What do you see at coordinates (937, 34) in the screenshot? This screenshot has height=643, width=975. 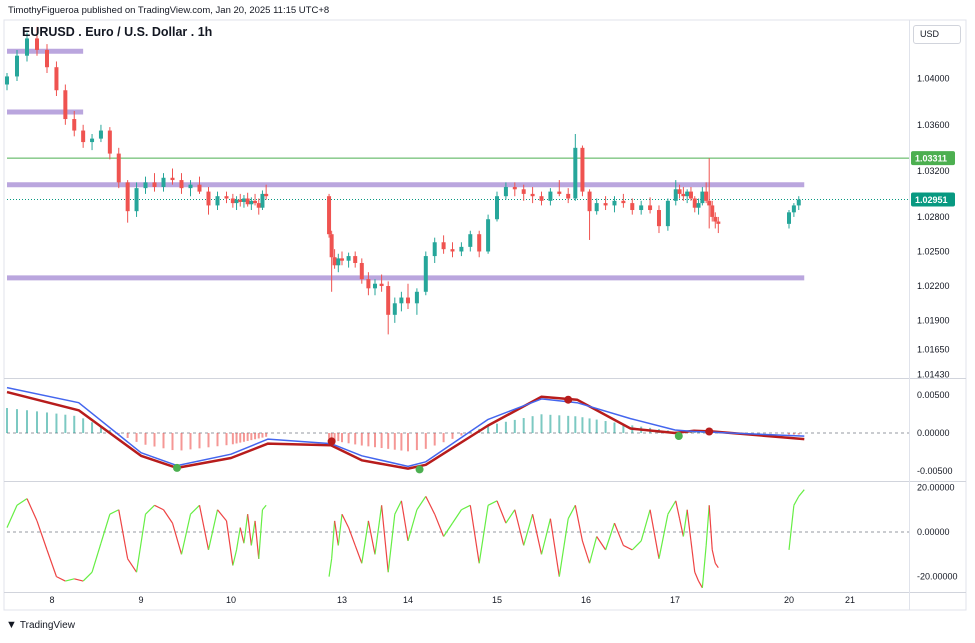 I see `currency-selector: USD` at bounding box center [937, 34].